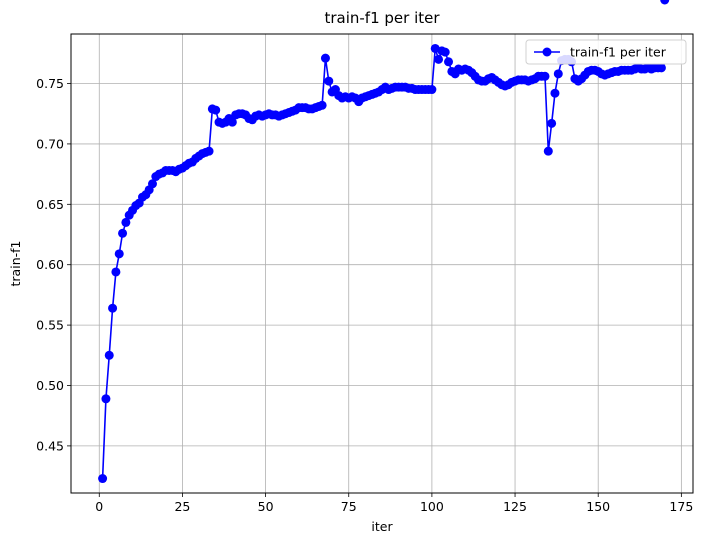 The image size is (701, 547). What do you see at coordinates (618, 52) in the screenshot?
I see `legend-entry-label: train-f1 per iter` at bounding box center [618, 52].